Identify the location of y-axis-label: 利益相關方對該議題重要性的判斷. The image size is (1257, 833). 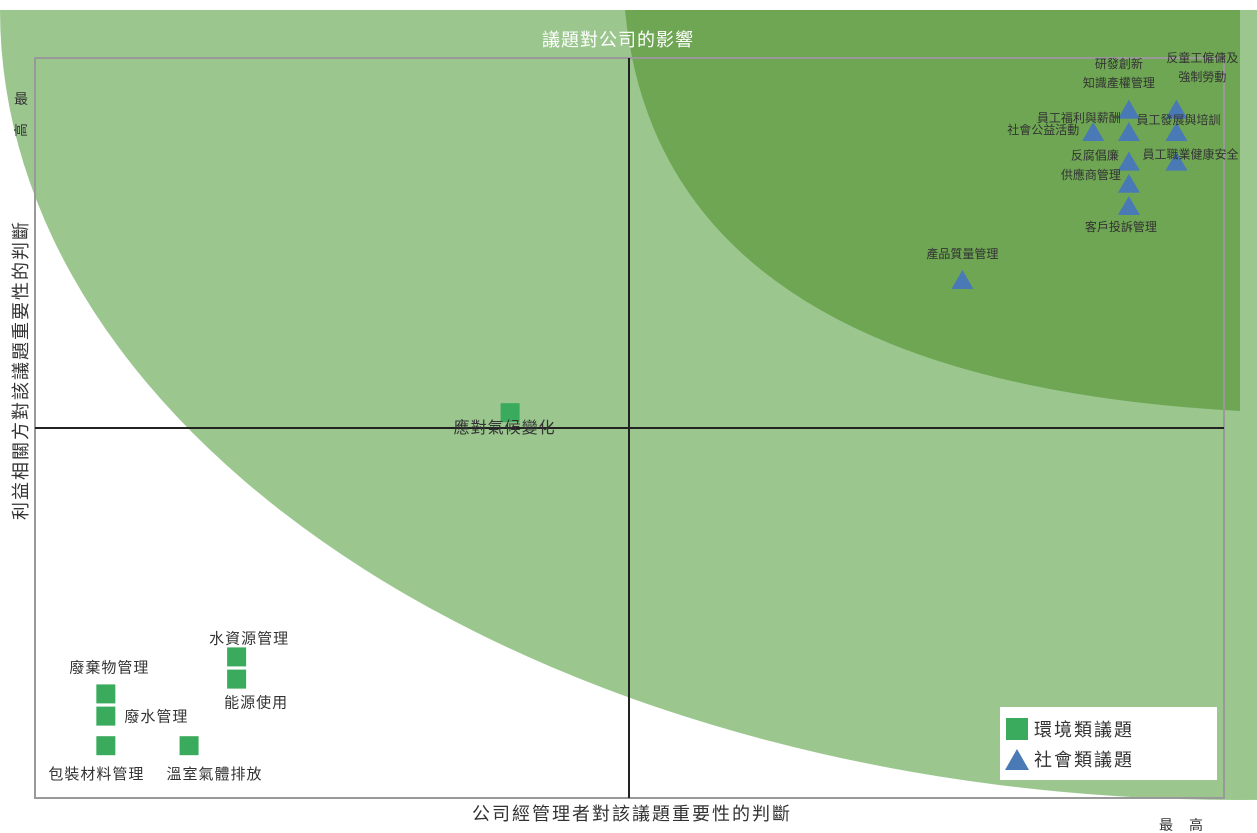
(21, 370).